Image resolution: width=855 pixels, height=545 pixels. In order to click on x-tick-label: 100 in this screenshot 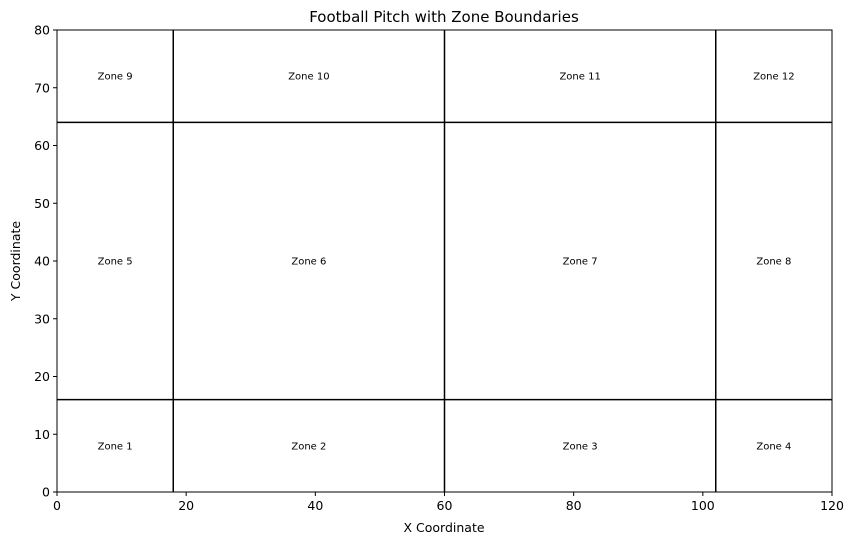, I will do `click(703, 505)`.